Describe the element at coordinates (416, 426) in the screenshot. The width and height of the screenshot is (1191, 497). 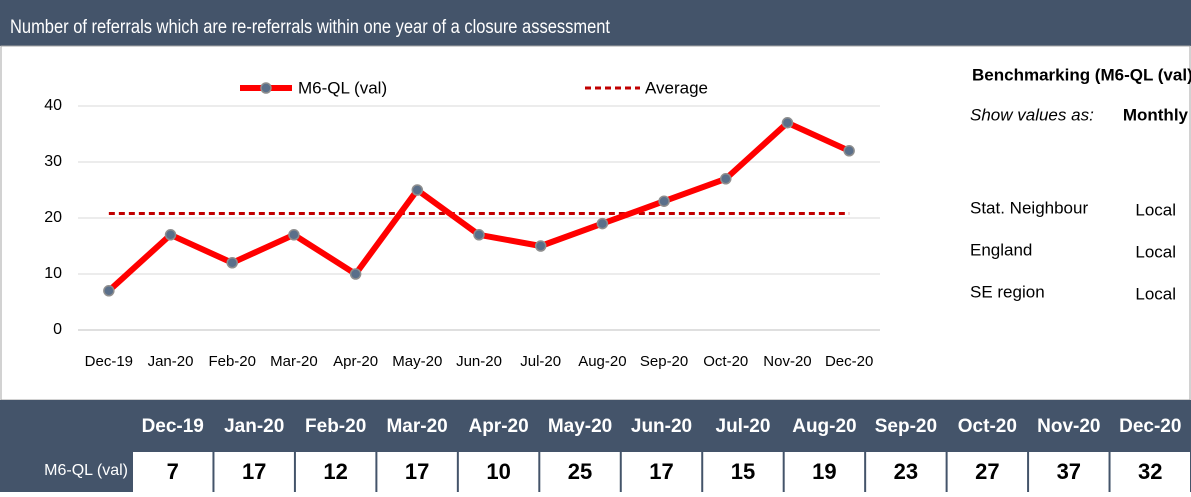
I see `table-header: Mar-20` at that location.